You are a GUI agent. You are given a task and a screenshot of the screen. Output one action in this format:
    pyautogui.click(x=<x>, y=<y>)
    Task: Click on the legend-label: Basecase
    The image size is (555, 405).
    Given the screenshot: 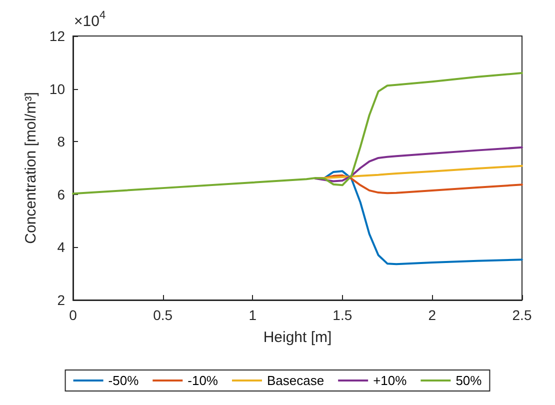 What is the action you would take?
    pyautogui.click(x=295, y=380)
    